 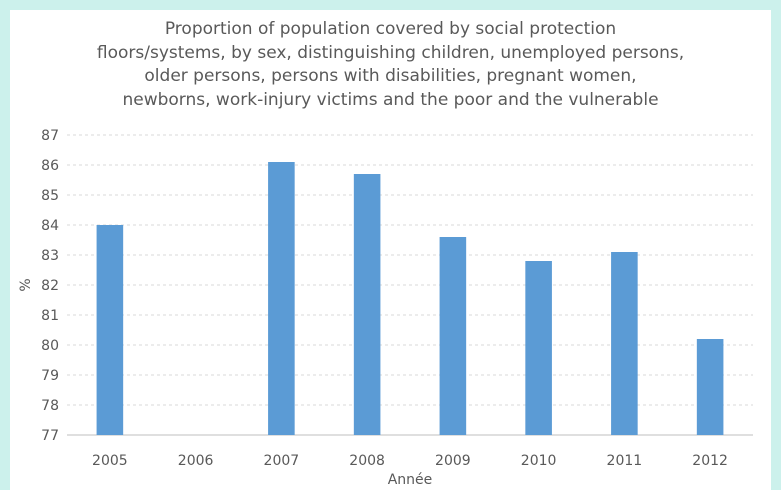 What do you see at coordinates (50, 136) in the screenshot?
I see `y-tick-label: 87` at bounding box center [50, 136].